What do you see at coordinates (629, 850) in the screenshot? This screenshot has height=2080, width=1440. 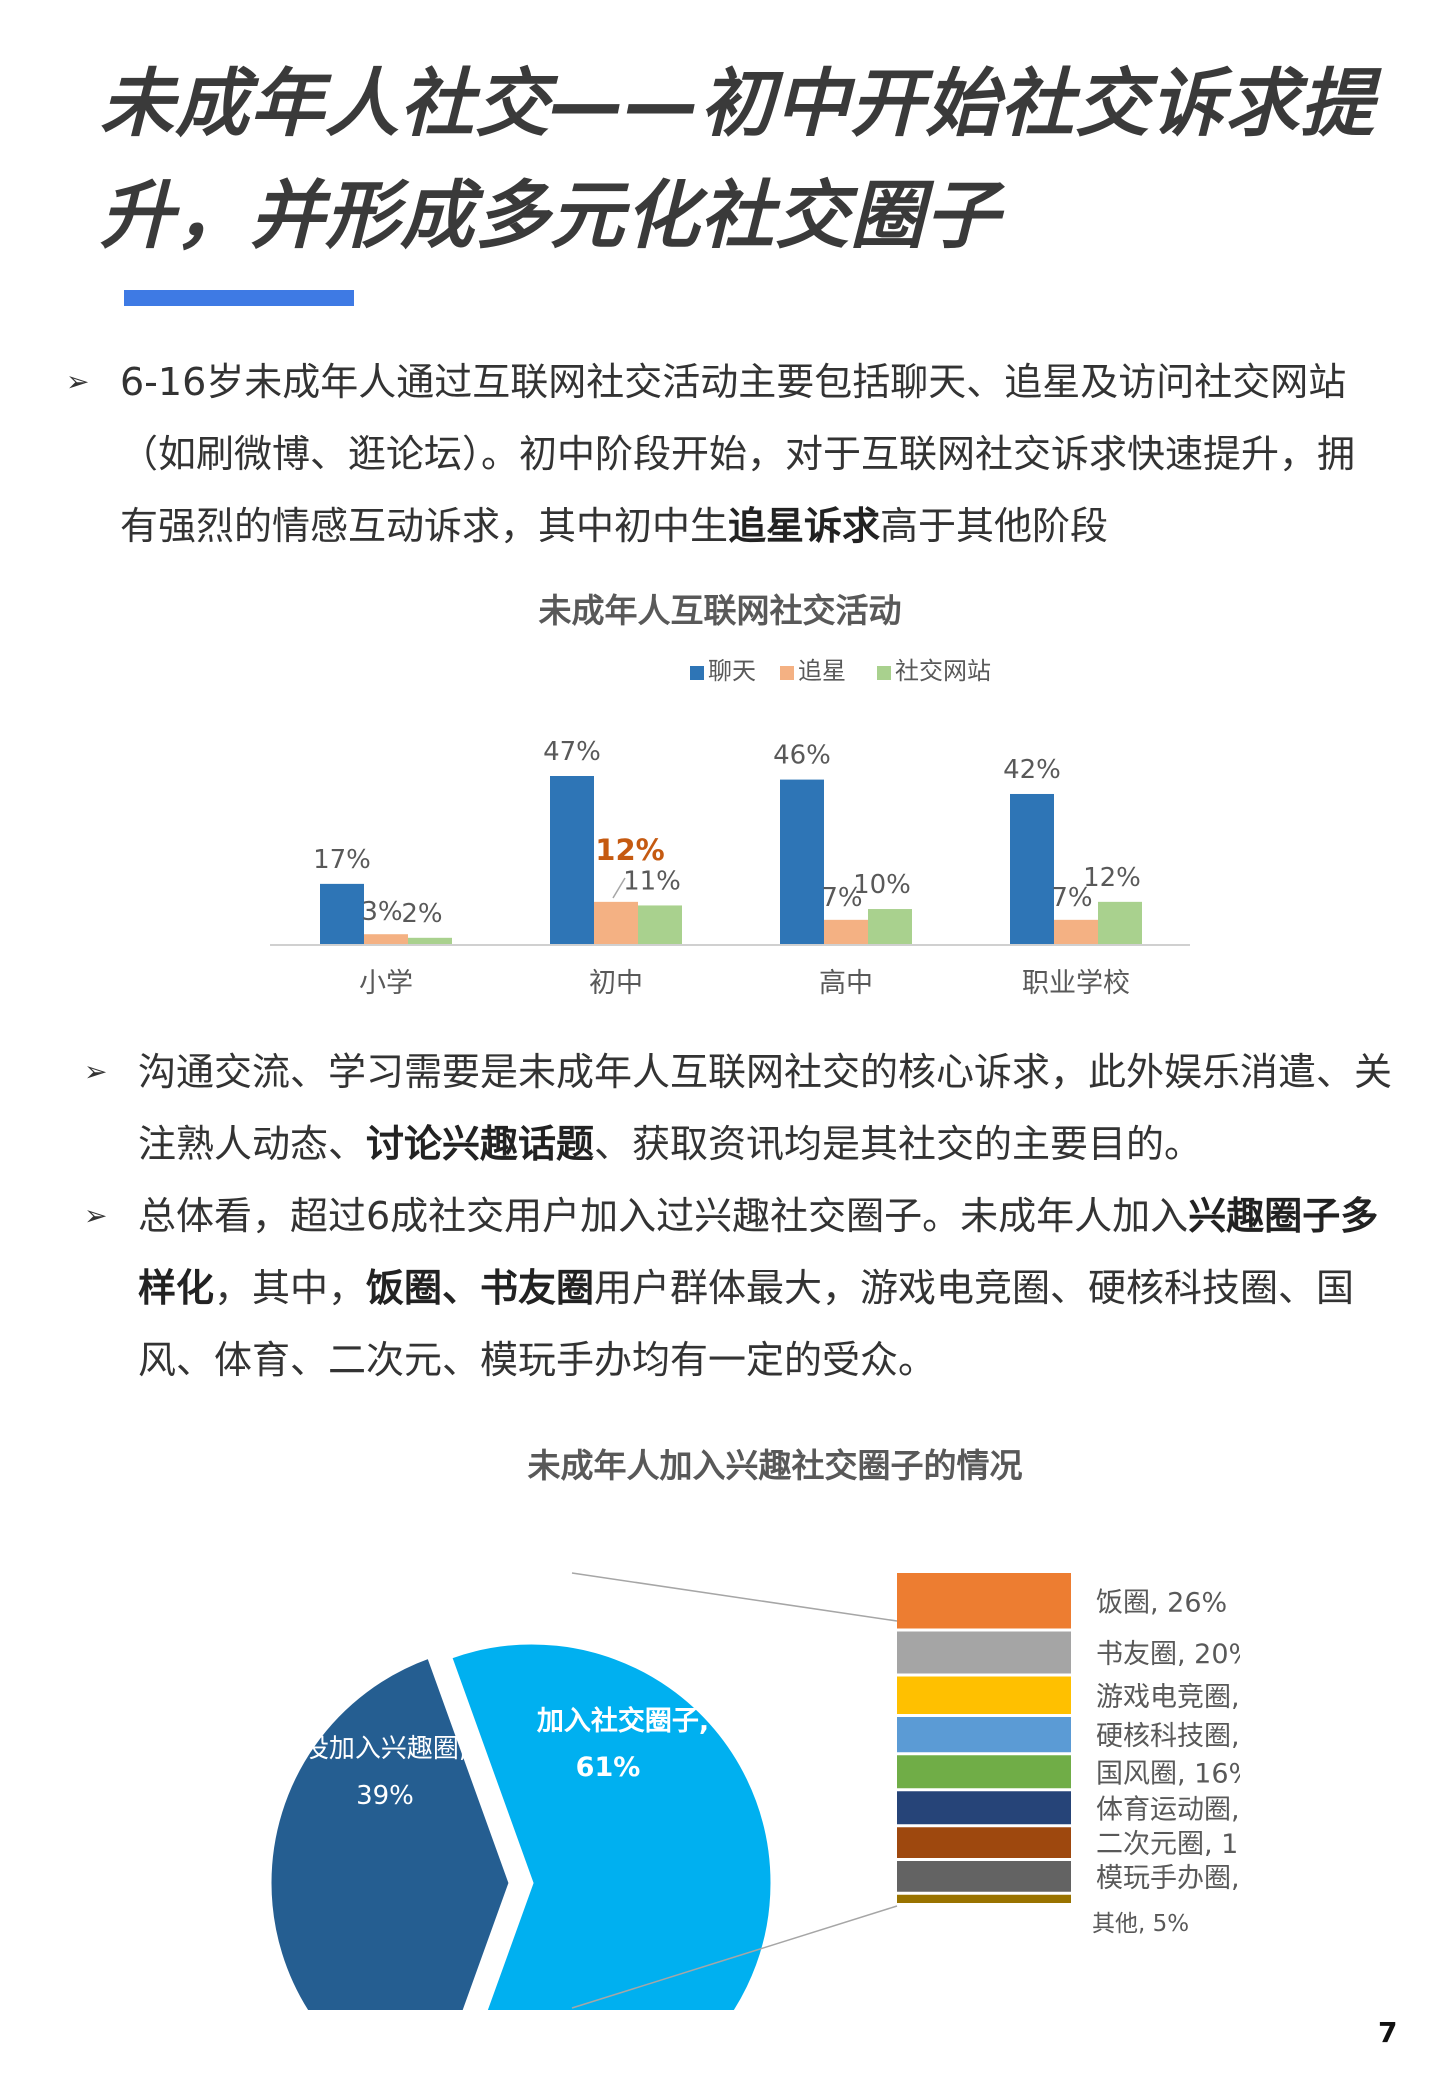 I see `bar-value-label-1-1: 12%` at bounding box center [629, 850].